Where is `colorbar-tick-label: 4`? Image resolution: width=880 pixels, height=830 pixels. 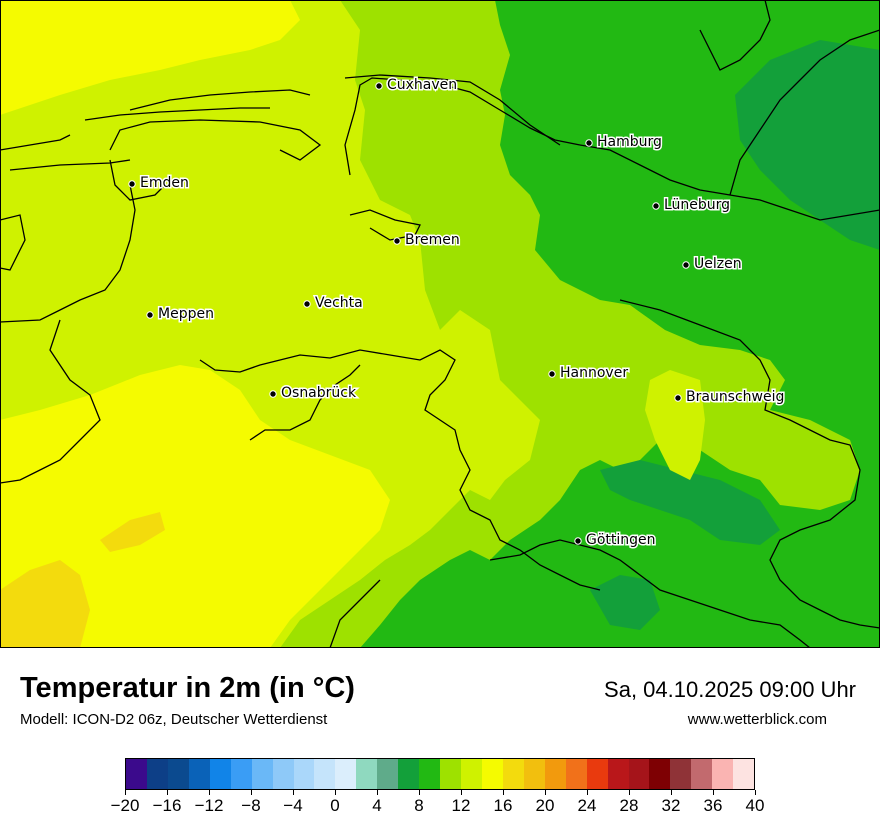 colorbar-tick-label: 4 is located at coordinates (377, 805).